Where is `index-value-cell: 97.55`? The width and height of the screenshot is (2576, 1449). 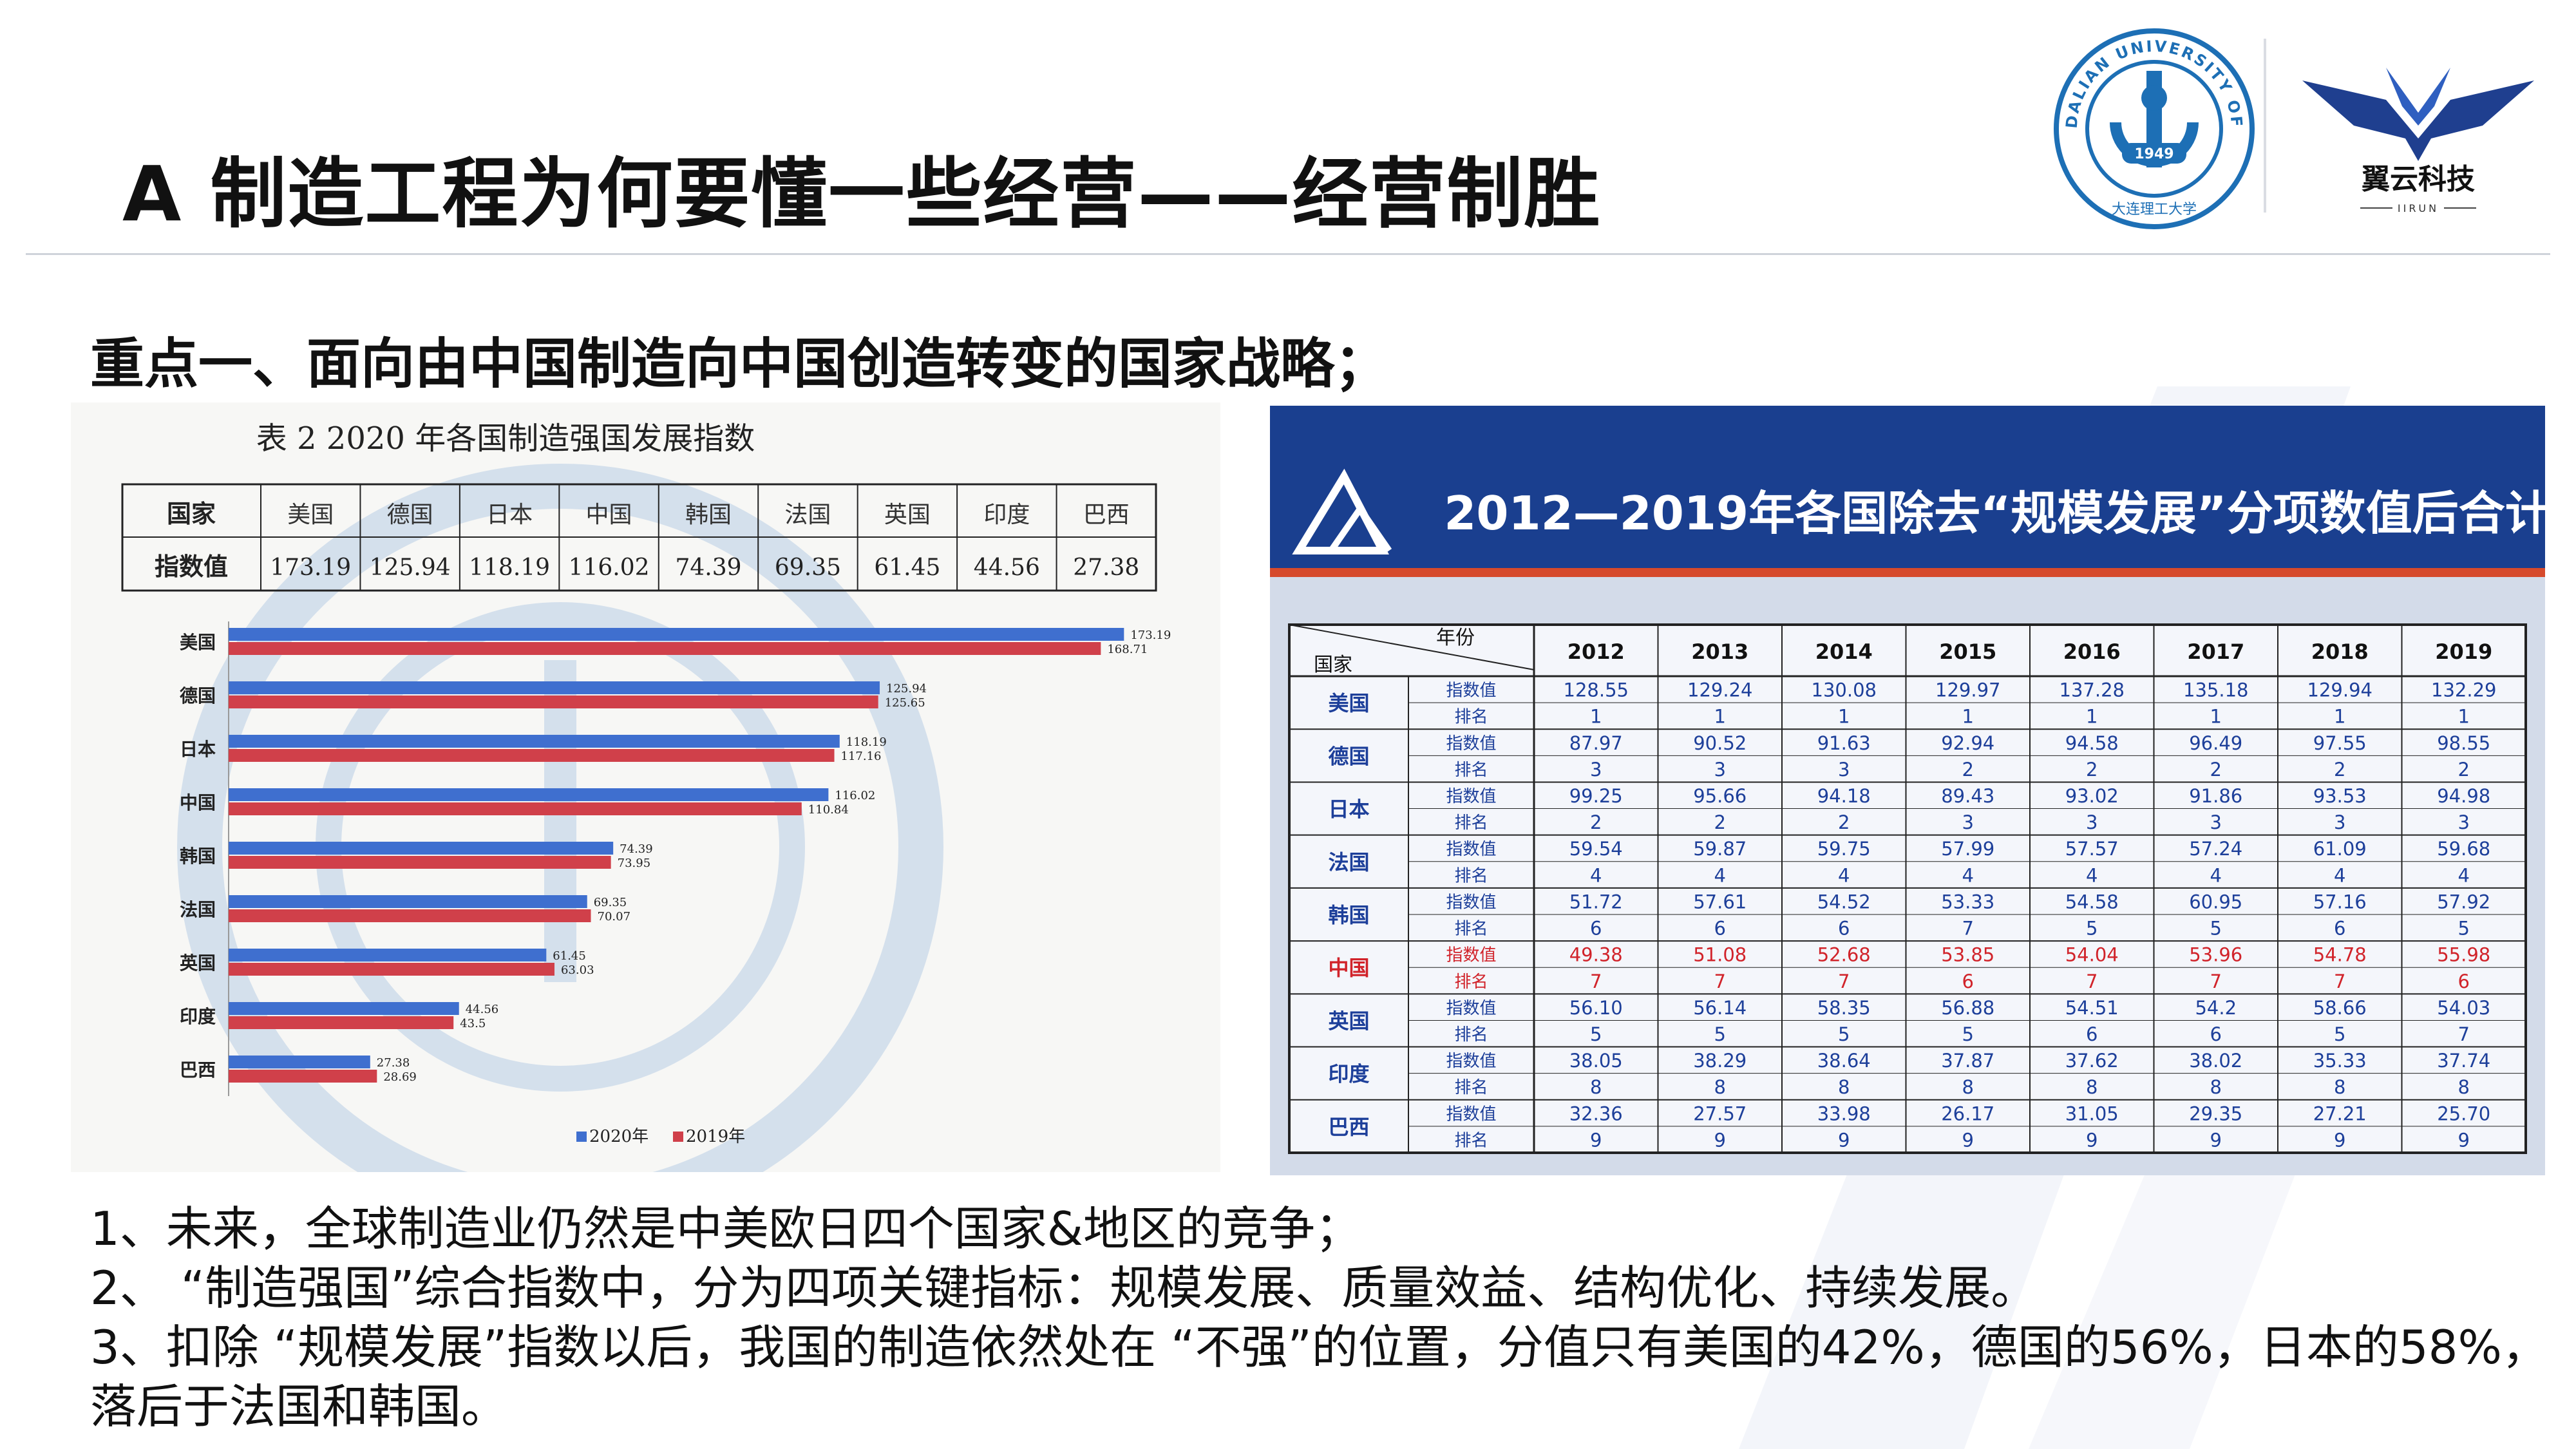 index-value-cell: 97.55 is located at coordinates (2340, 743).